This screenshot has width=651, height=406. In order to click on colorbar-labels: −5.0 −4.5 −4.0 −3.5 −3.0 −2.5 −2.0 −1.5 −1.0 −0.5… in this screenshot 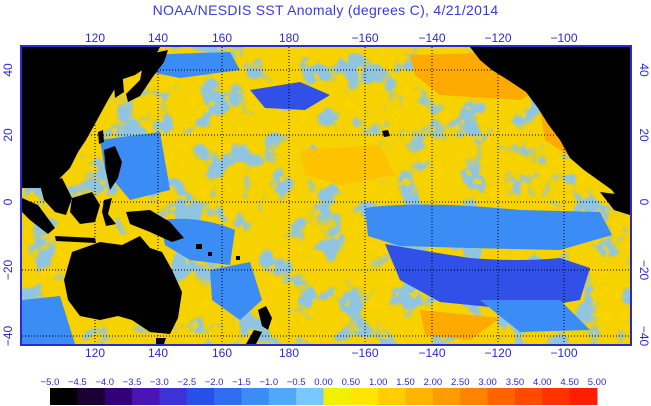, I will do `click(324, 382)`.